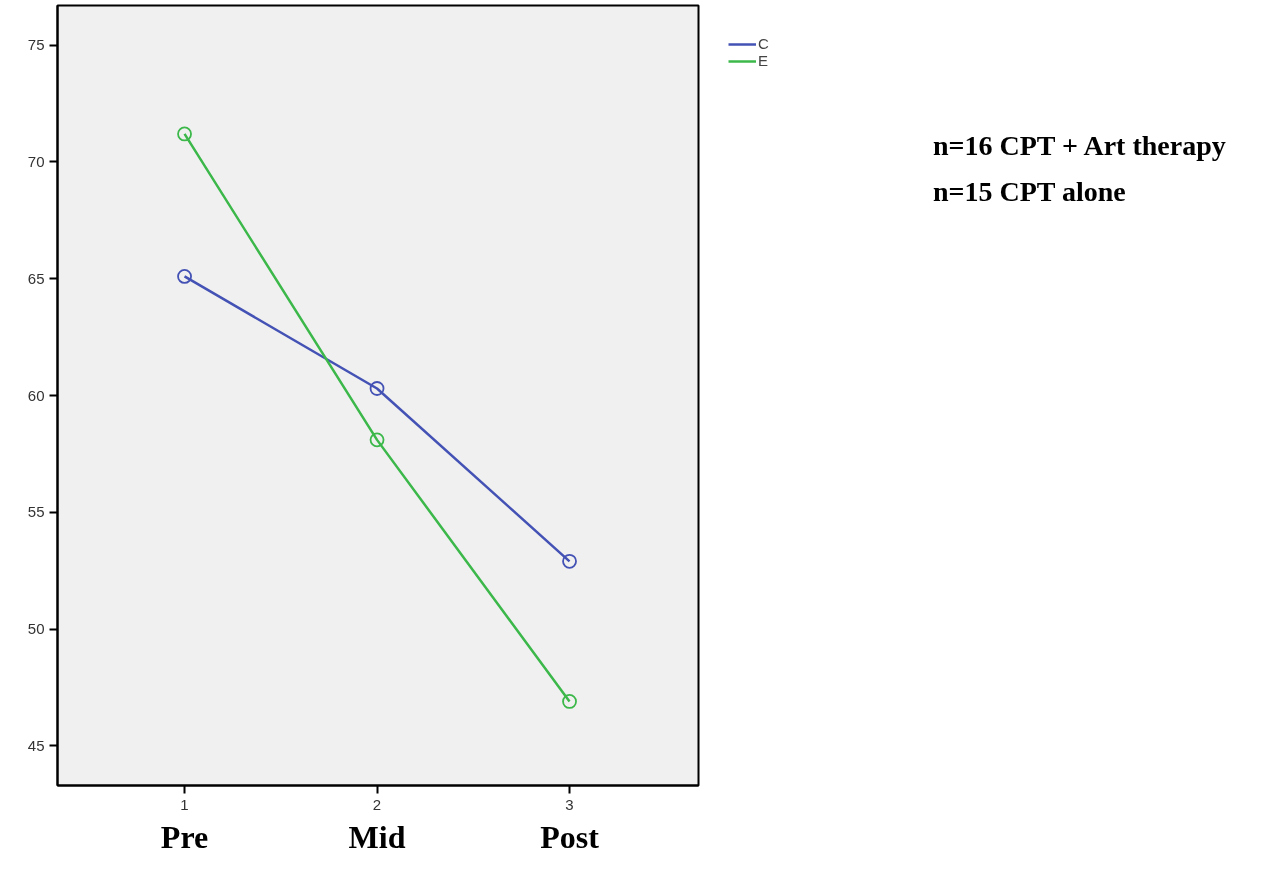  What do you see at coordinates (764, 43) in the screenshot?
I see `legend-label: C` at bounding box center [764, 43].